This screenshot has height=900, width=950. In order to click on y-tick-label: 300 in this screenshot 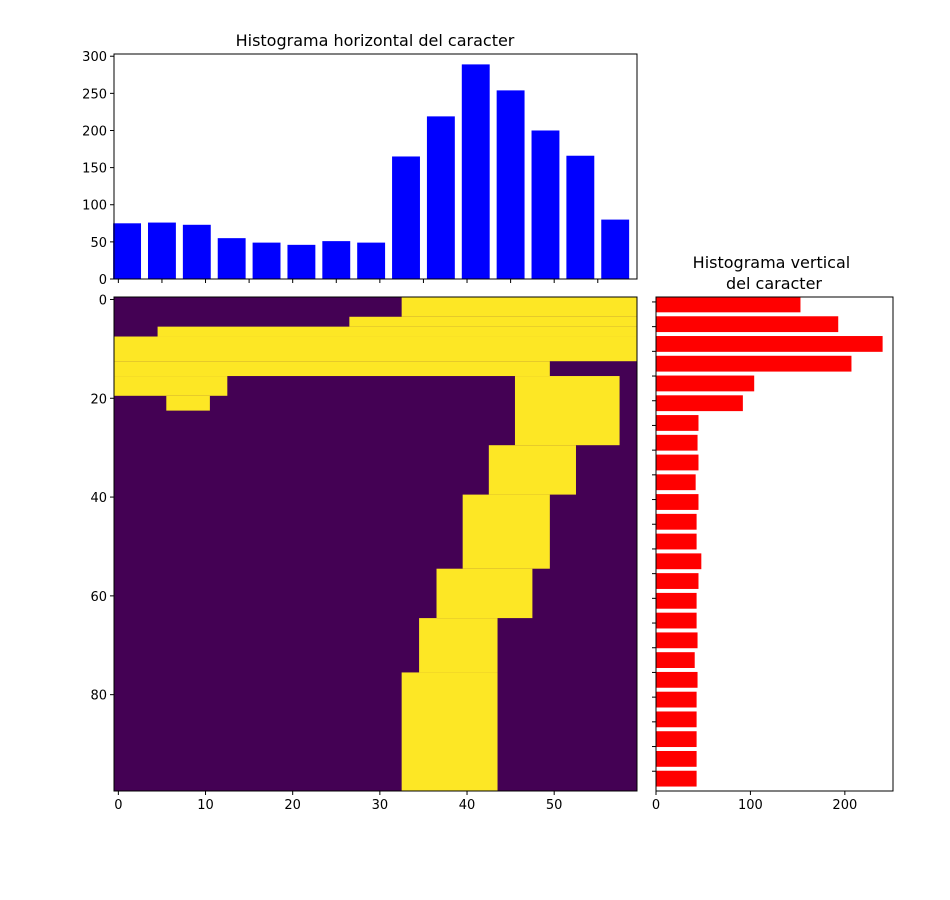, I will do `click(94, 57)`.